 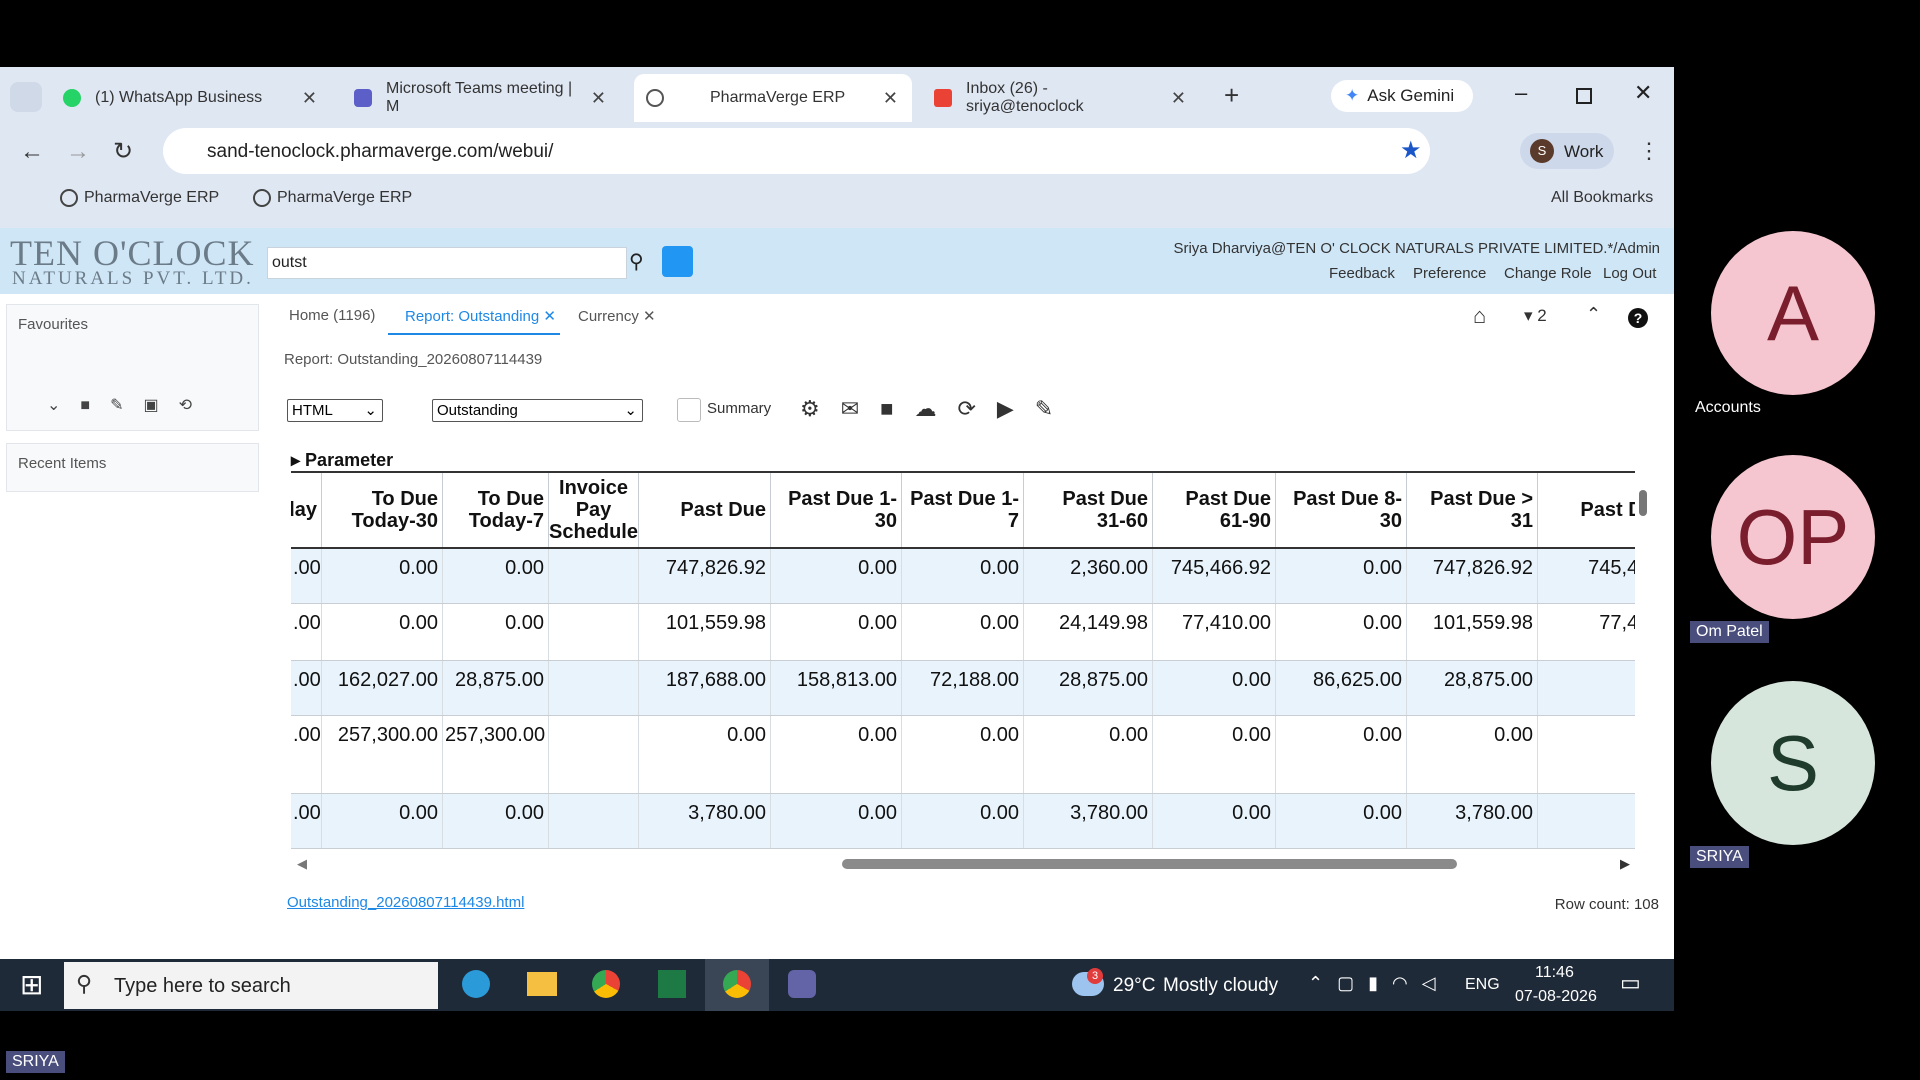 I want to click on scroll-left: ◀, so click(x=302, y=863).